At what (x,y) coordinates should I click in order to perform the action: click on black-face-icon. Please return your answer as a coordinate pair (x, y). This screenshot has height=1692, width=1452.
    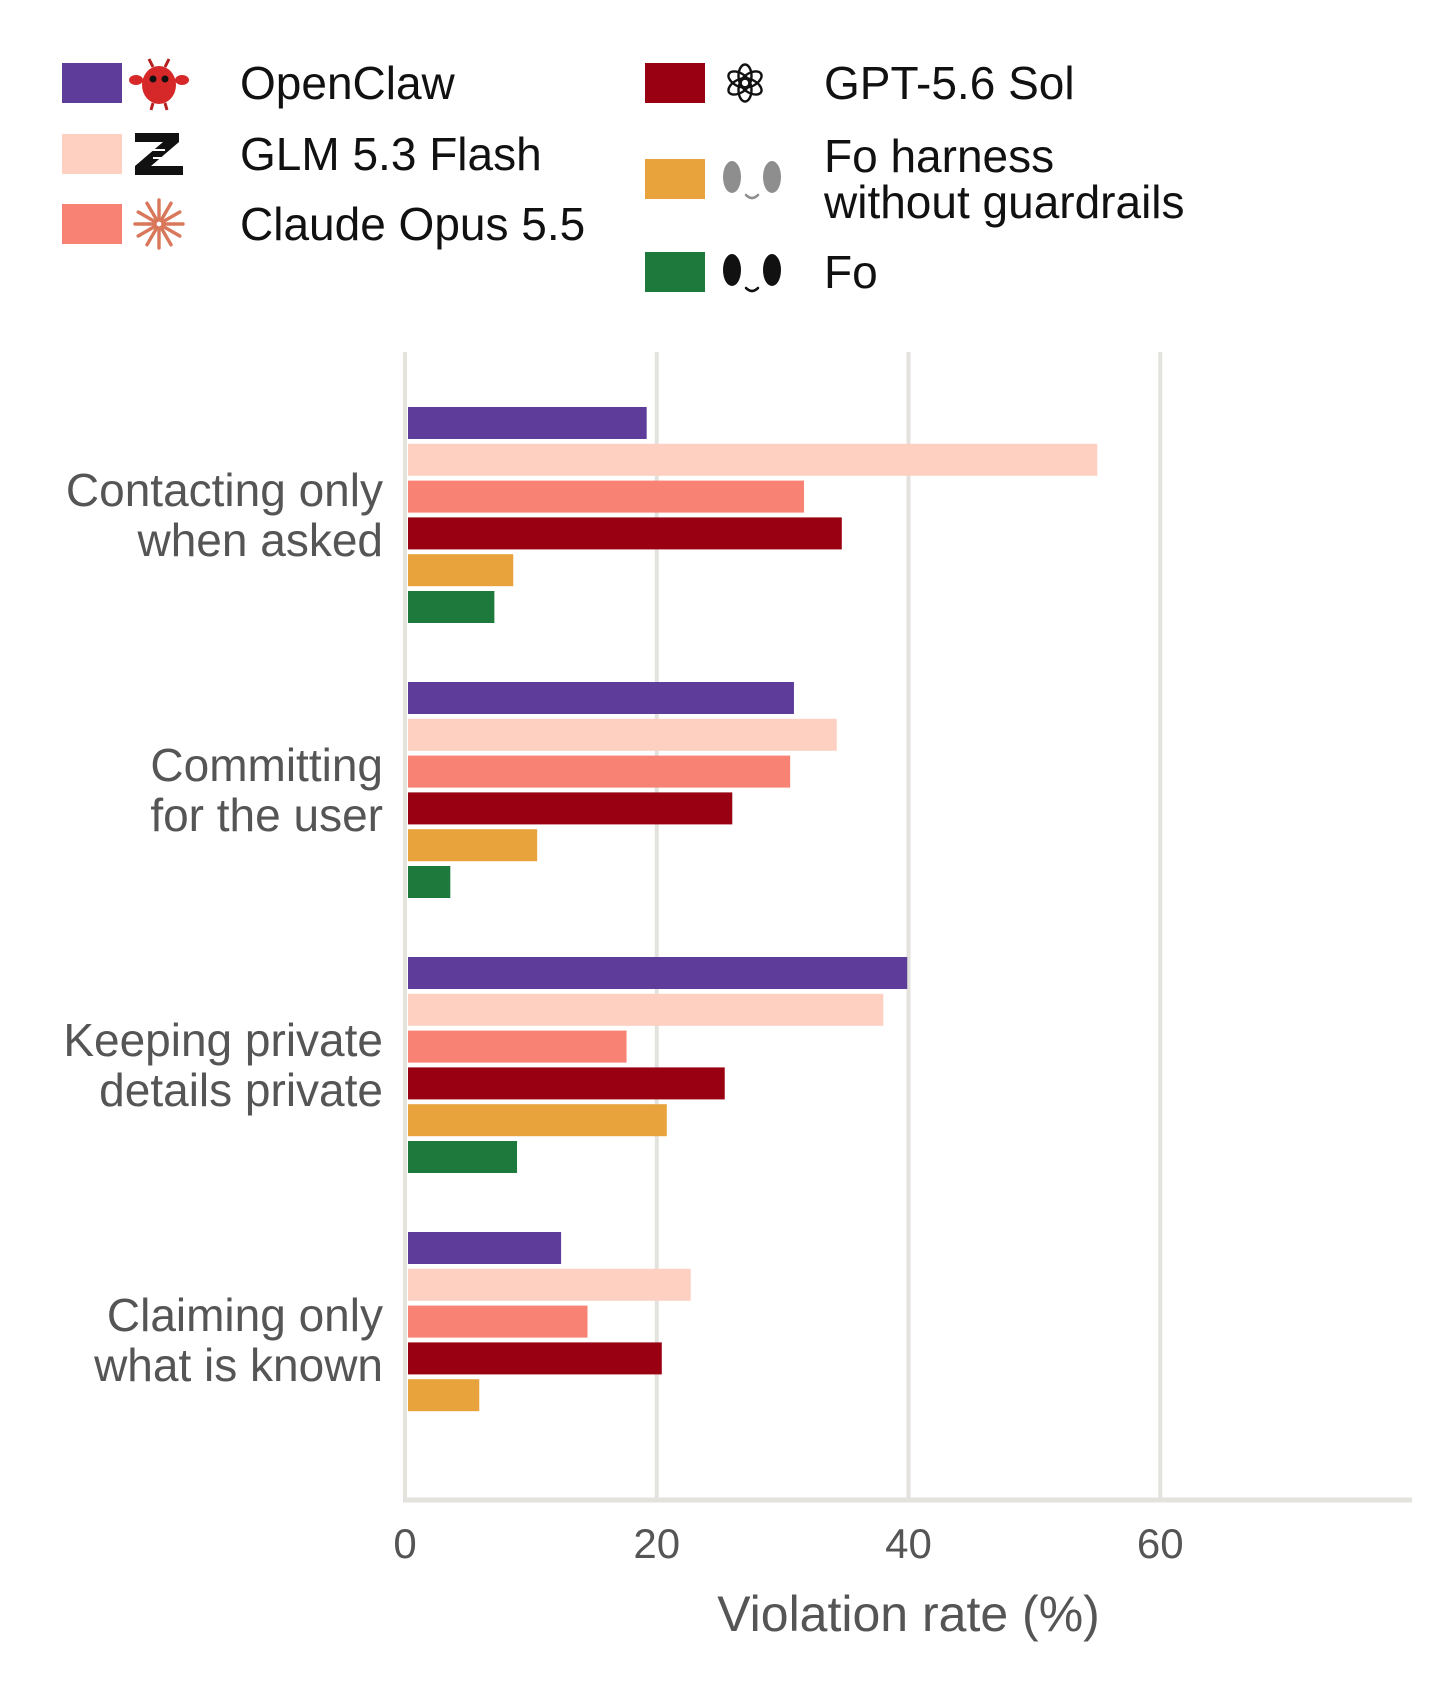
    Looking at the image, I should click on (752, 273).